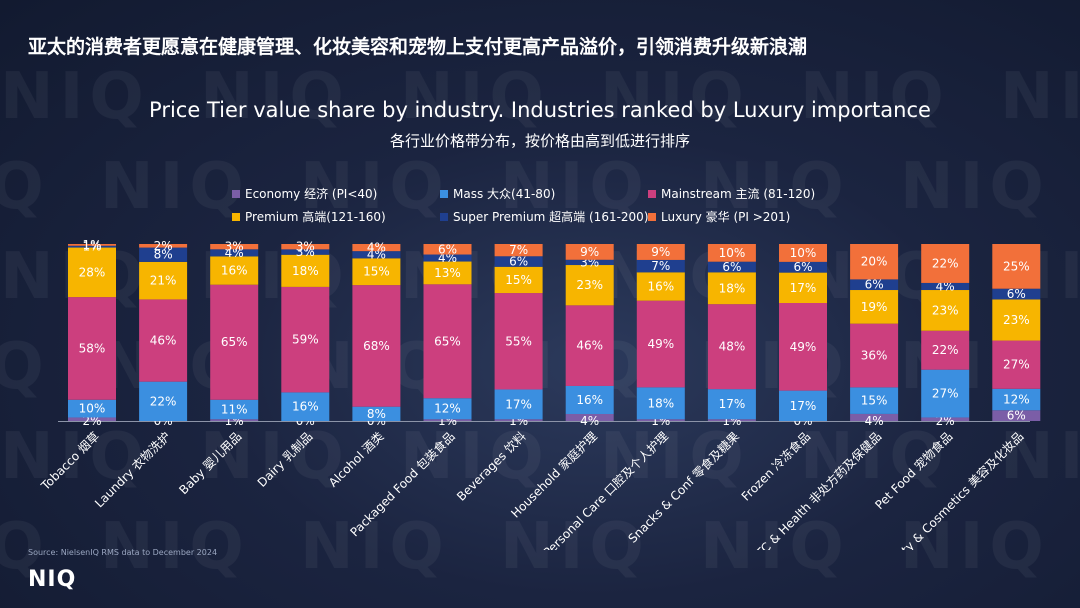  What do you see at coordinates (738, 194) in the screenshot?
I see `legend-label: Mainstream 主流 (81-120)` at bounding box center [738, 194].